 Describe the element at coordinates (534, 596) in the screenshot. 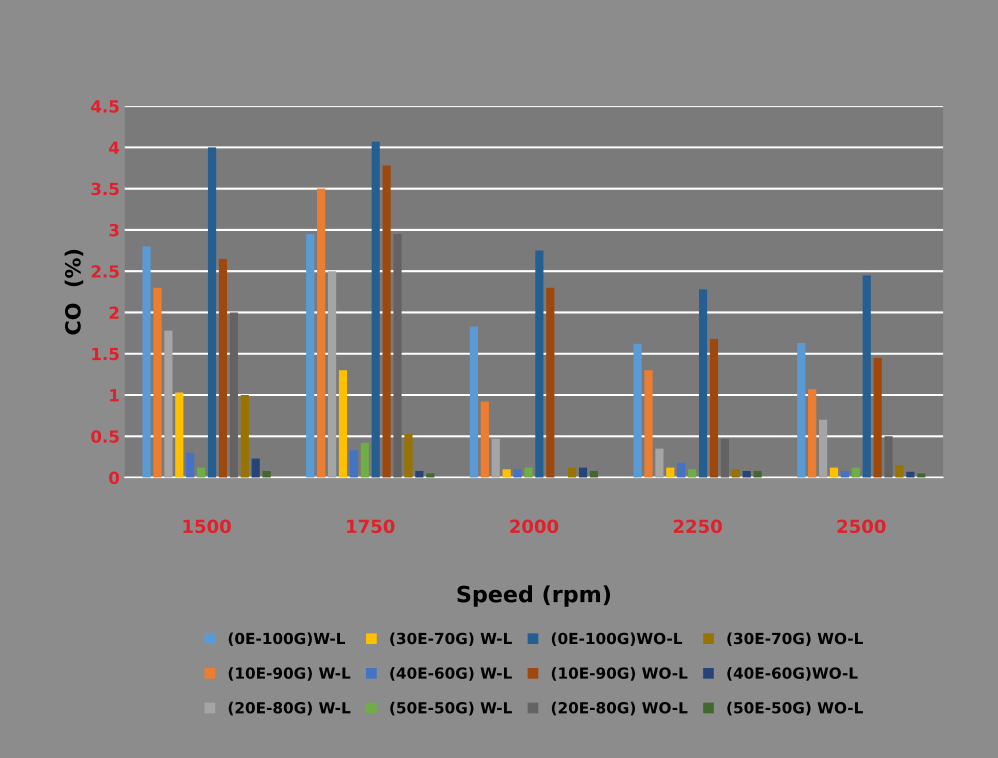

I see `x-axis-title: Speed (rpm)` at that location.